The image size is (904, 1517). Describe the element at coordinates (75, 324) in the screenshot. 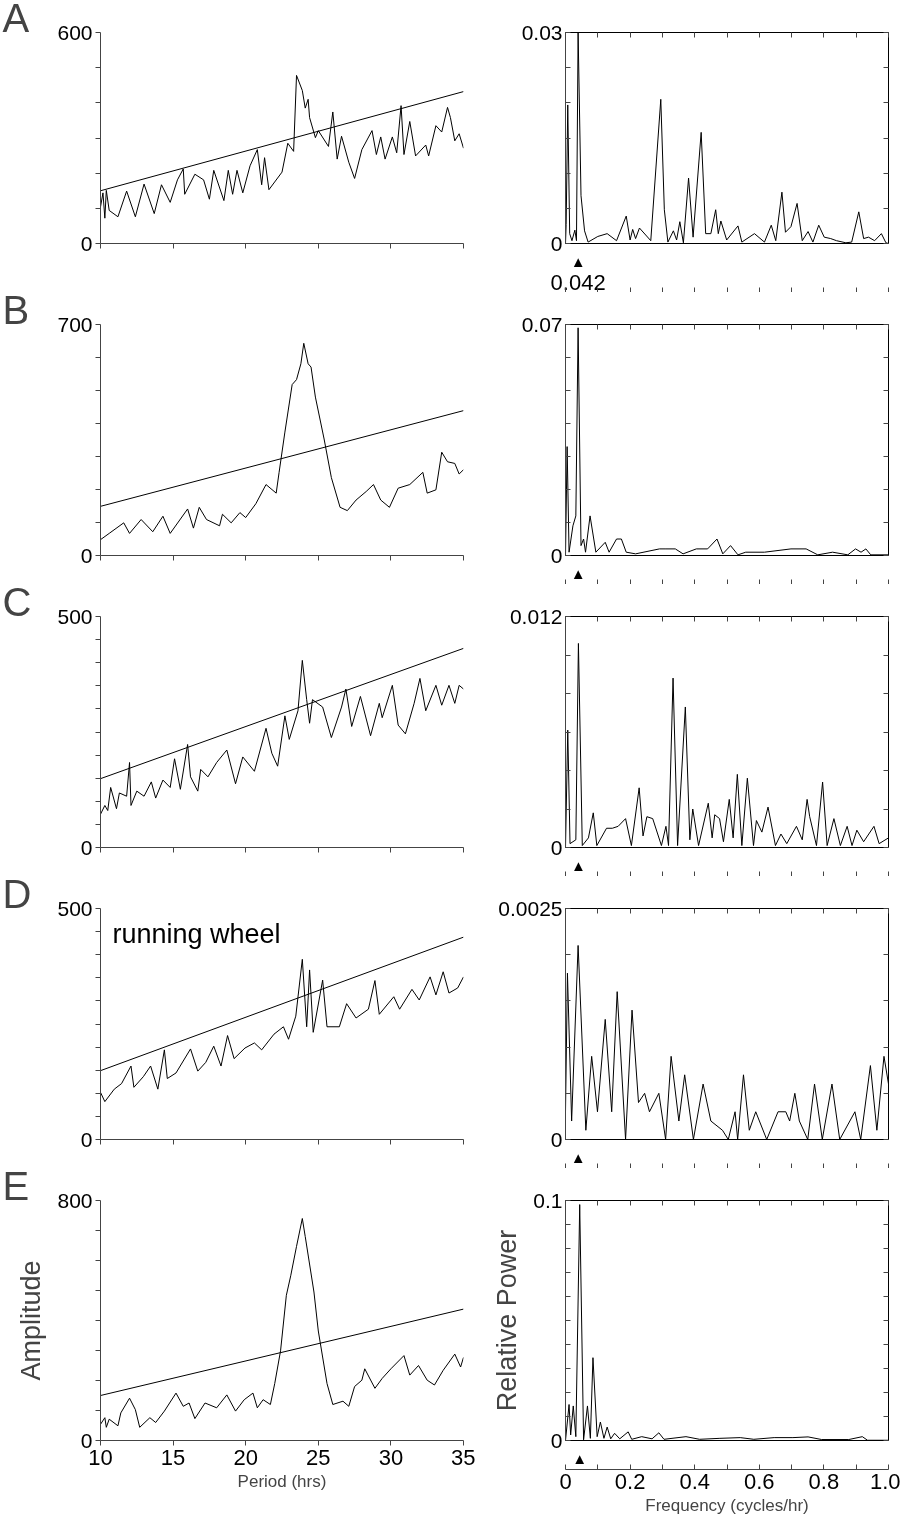

I see `y-tick-label: 700` at that location.